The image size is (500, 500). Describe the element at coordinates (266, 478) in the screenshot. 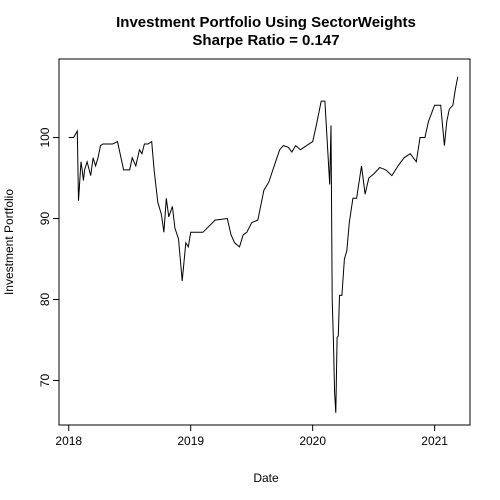

I see `x-axis-label: Date` at that location.